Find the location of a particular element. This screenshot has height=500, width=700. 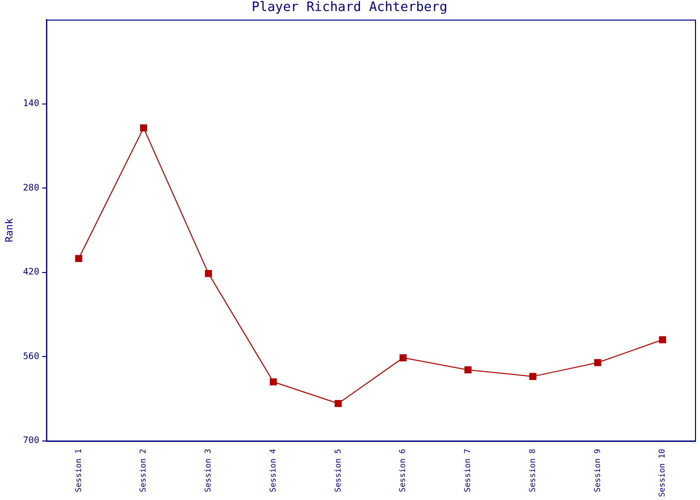

chart-title: Player Richard Achterberg is located at coordinates (350, 8).